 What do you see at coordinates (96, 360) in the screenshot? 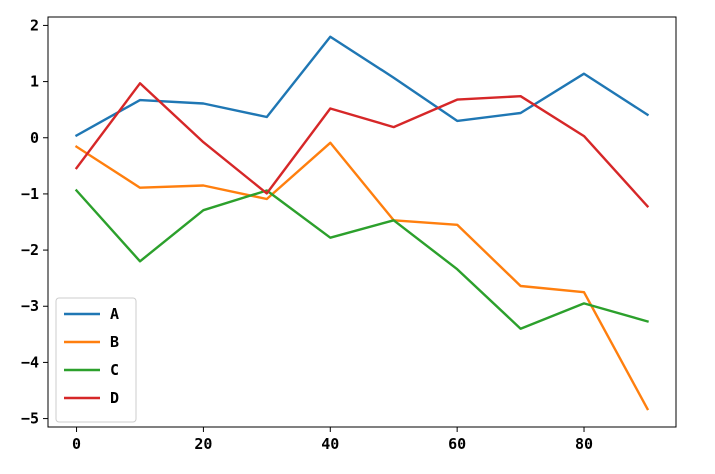
I see `legend-box` at bounding box center [96, 360].